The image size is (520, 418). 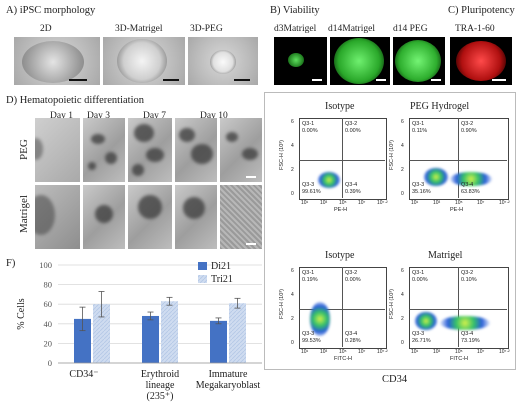 I want to click on viability-d14-matrigel-image, so click(x=360, y=61).